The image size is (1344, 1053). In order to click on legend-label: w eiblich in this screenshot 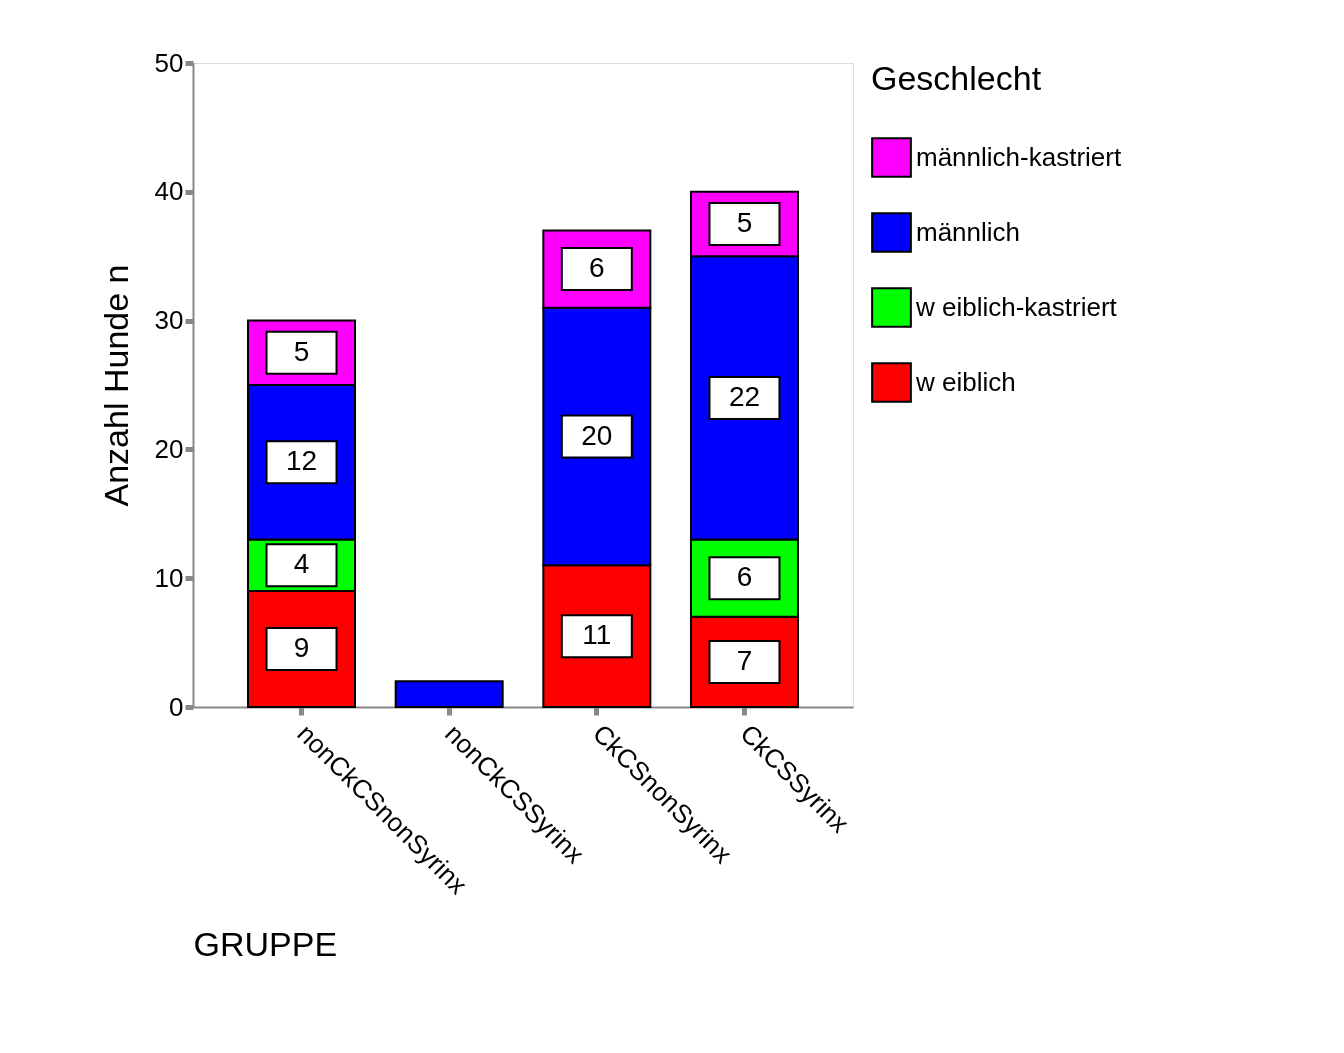, I will do `click(965, 381)`.